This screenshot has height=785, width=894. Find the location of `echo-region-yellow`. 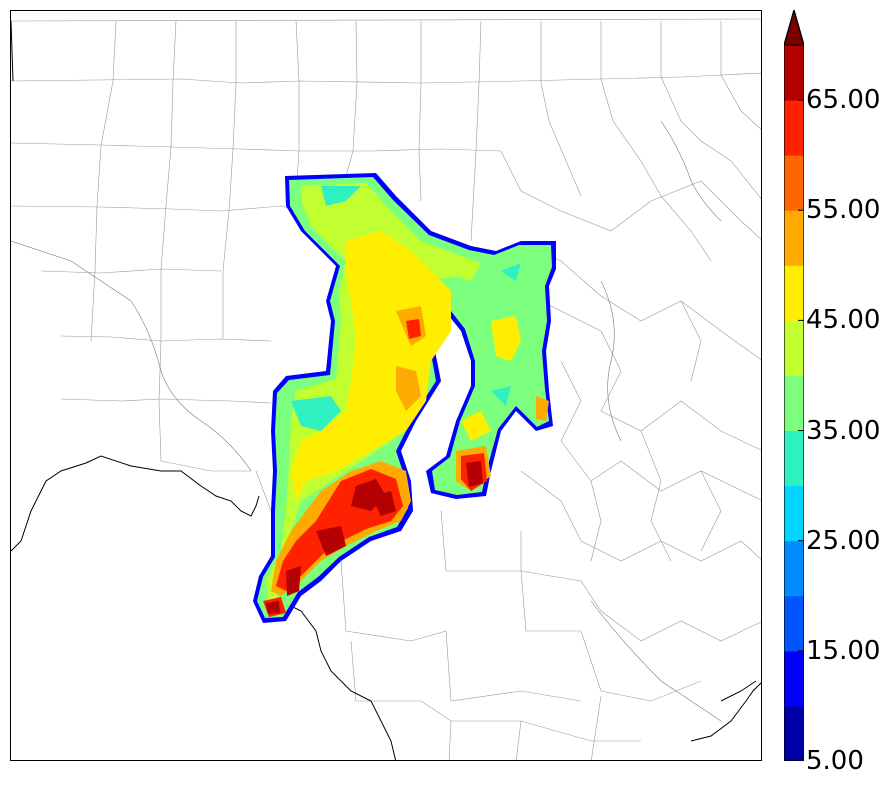

echo-region-yellow is located at coordinates (406, 366).